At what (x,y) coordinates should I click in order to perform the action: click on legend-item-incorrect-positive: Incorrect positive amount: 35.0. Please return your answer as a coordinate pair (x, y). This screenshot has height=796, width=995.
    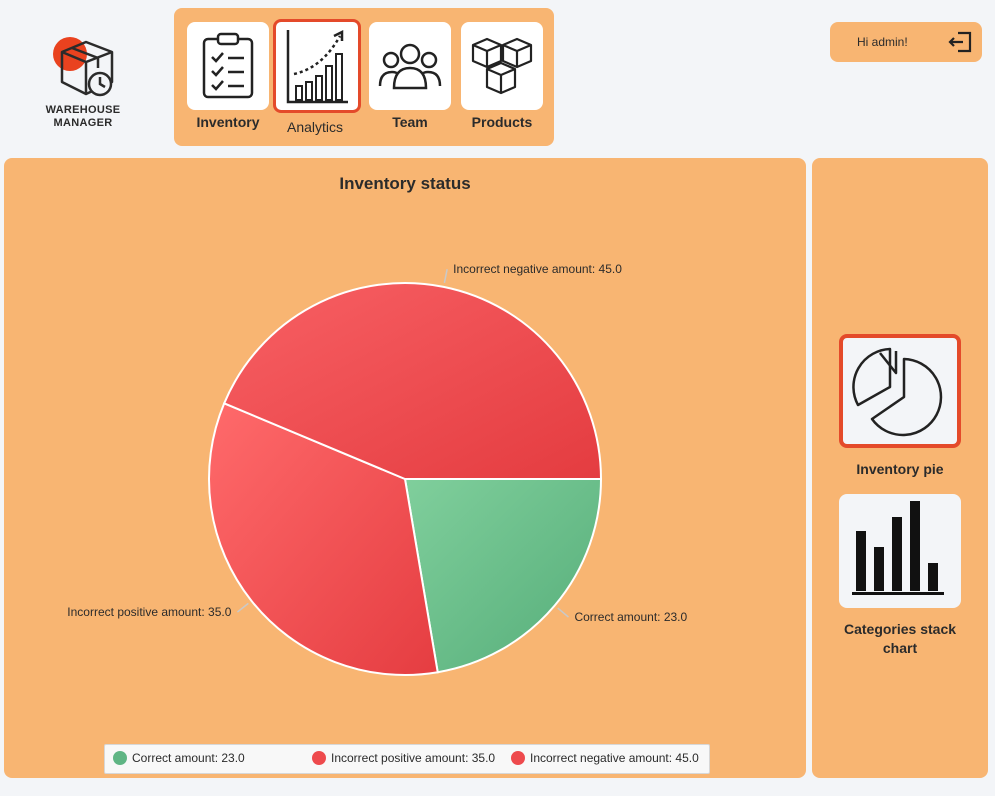
    Looking at the image, I should click on (403, 758).